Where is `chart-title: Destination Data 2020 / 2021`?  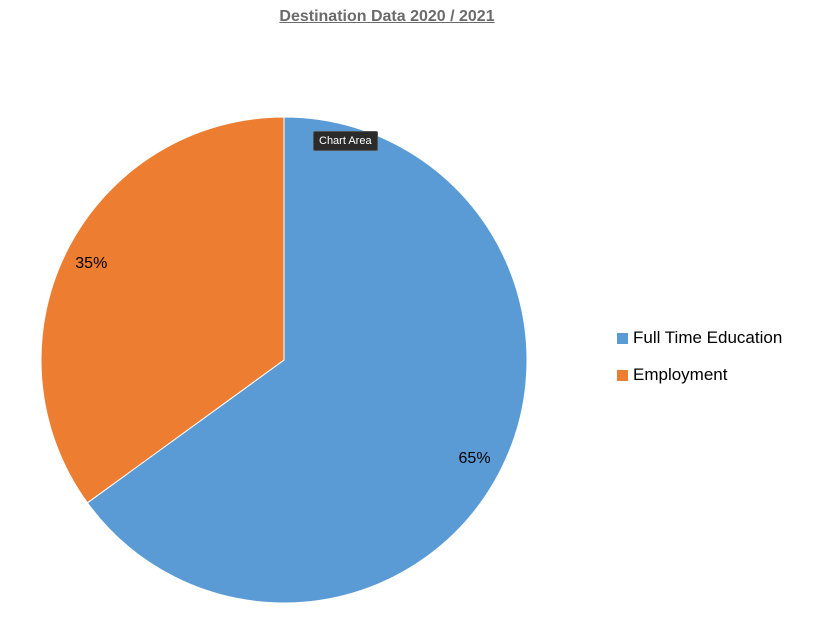
chart-title: Destination Data 2020 / 2021 is located at coordinates (387, 16).